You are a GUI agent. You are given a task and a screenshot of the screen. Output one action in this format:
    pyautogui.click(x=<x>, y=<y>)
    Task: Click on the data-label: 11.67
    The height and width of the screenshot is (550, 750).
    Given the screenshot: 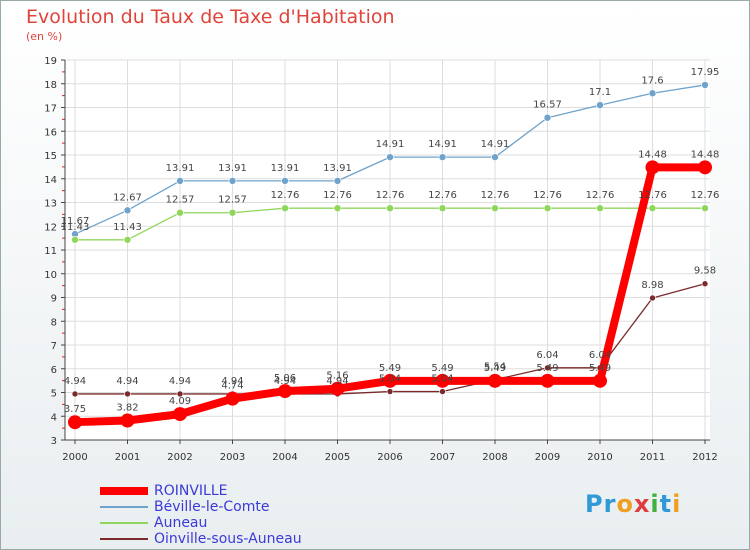 What is the action you would take?
    pyautogui.click(x=75, y=221)
    